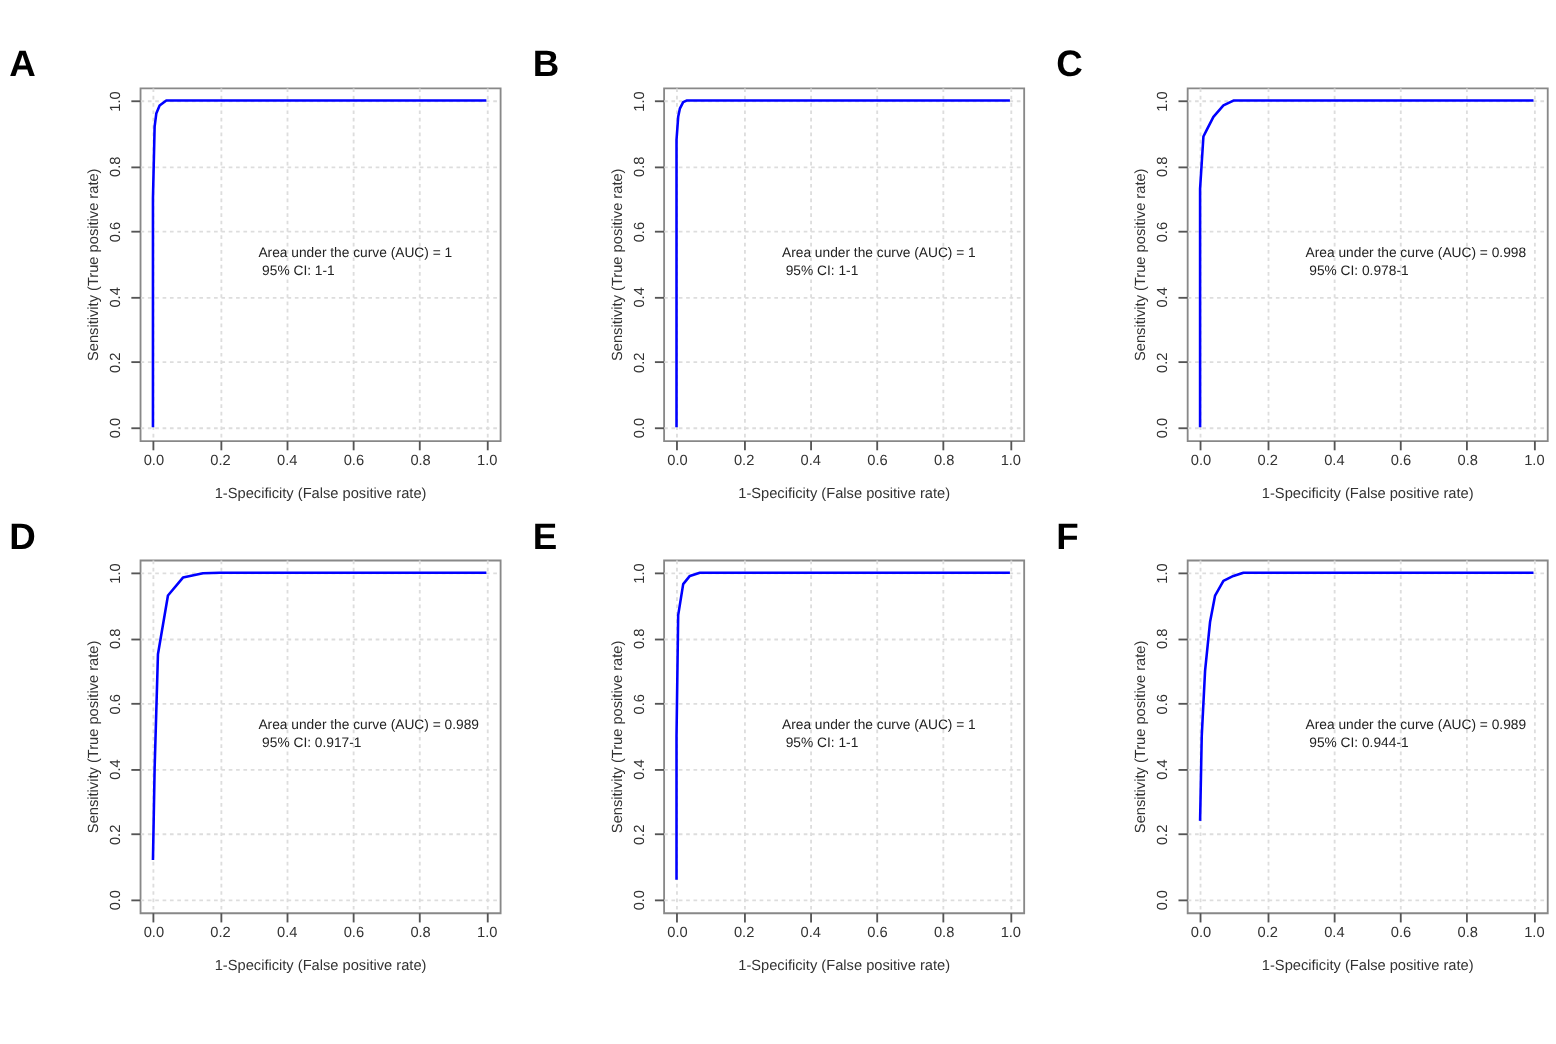 This screenshot has height=1044, width=1556. Describe the element at coordinates (545, 535) in the screenshot. I see `chart-title: E` at that location.